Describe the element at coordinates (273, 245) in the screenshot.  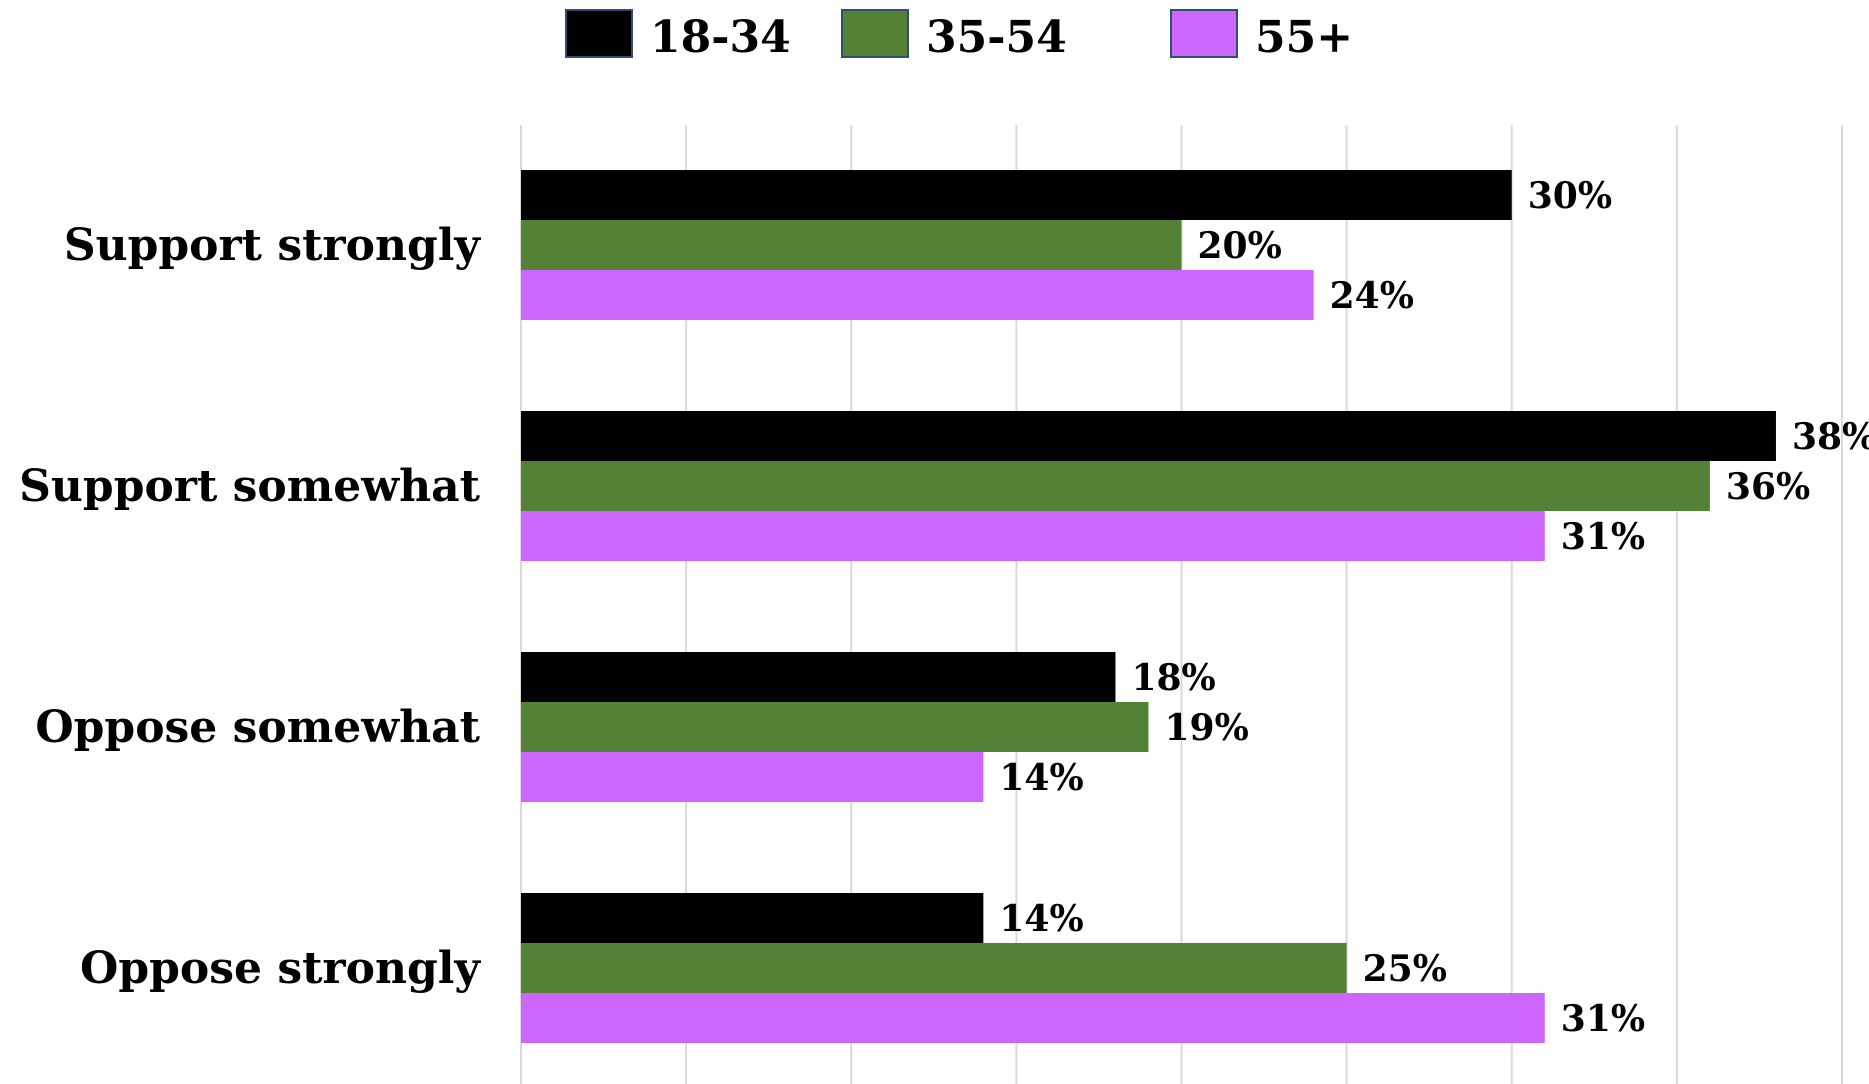
I see `category-label: Support strongly` at that location.